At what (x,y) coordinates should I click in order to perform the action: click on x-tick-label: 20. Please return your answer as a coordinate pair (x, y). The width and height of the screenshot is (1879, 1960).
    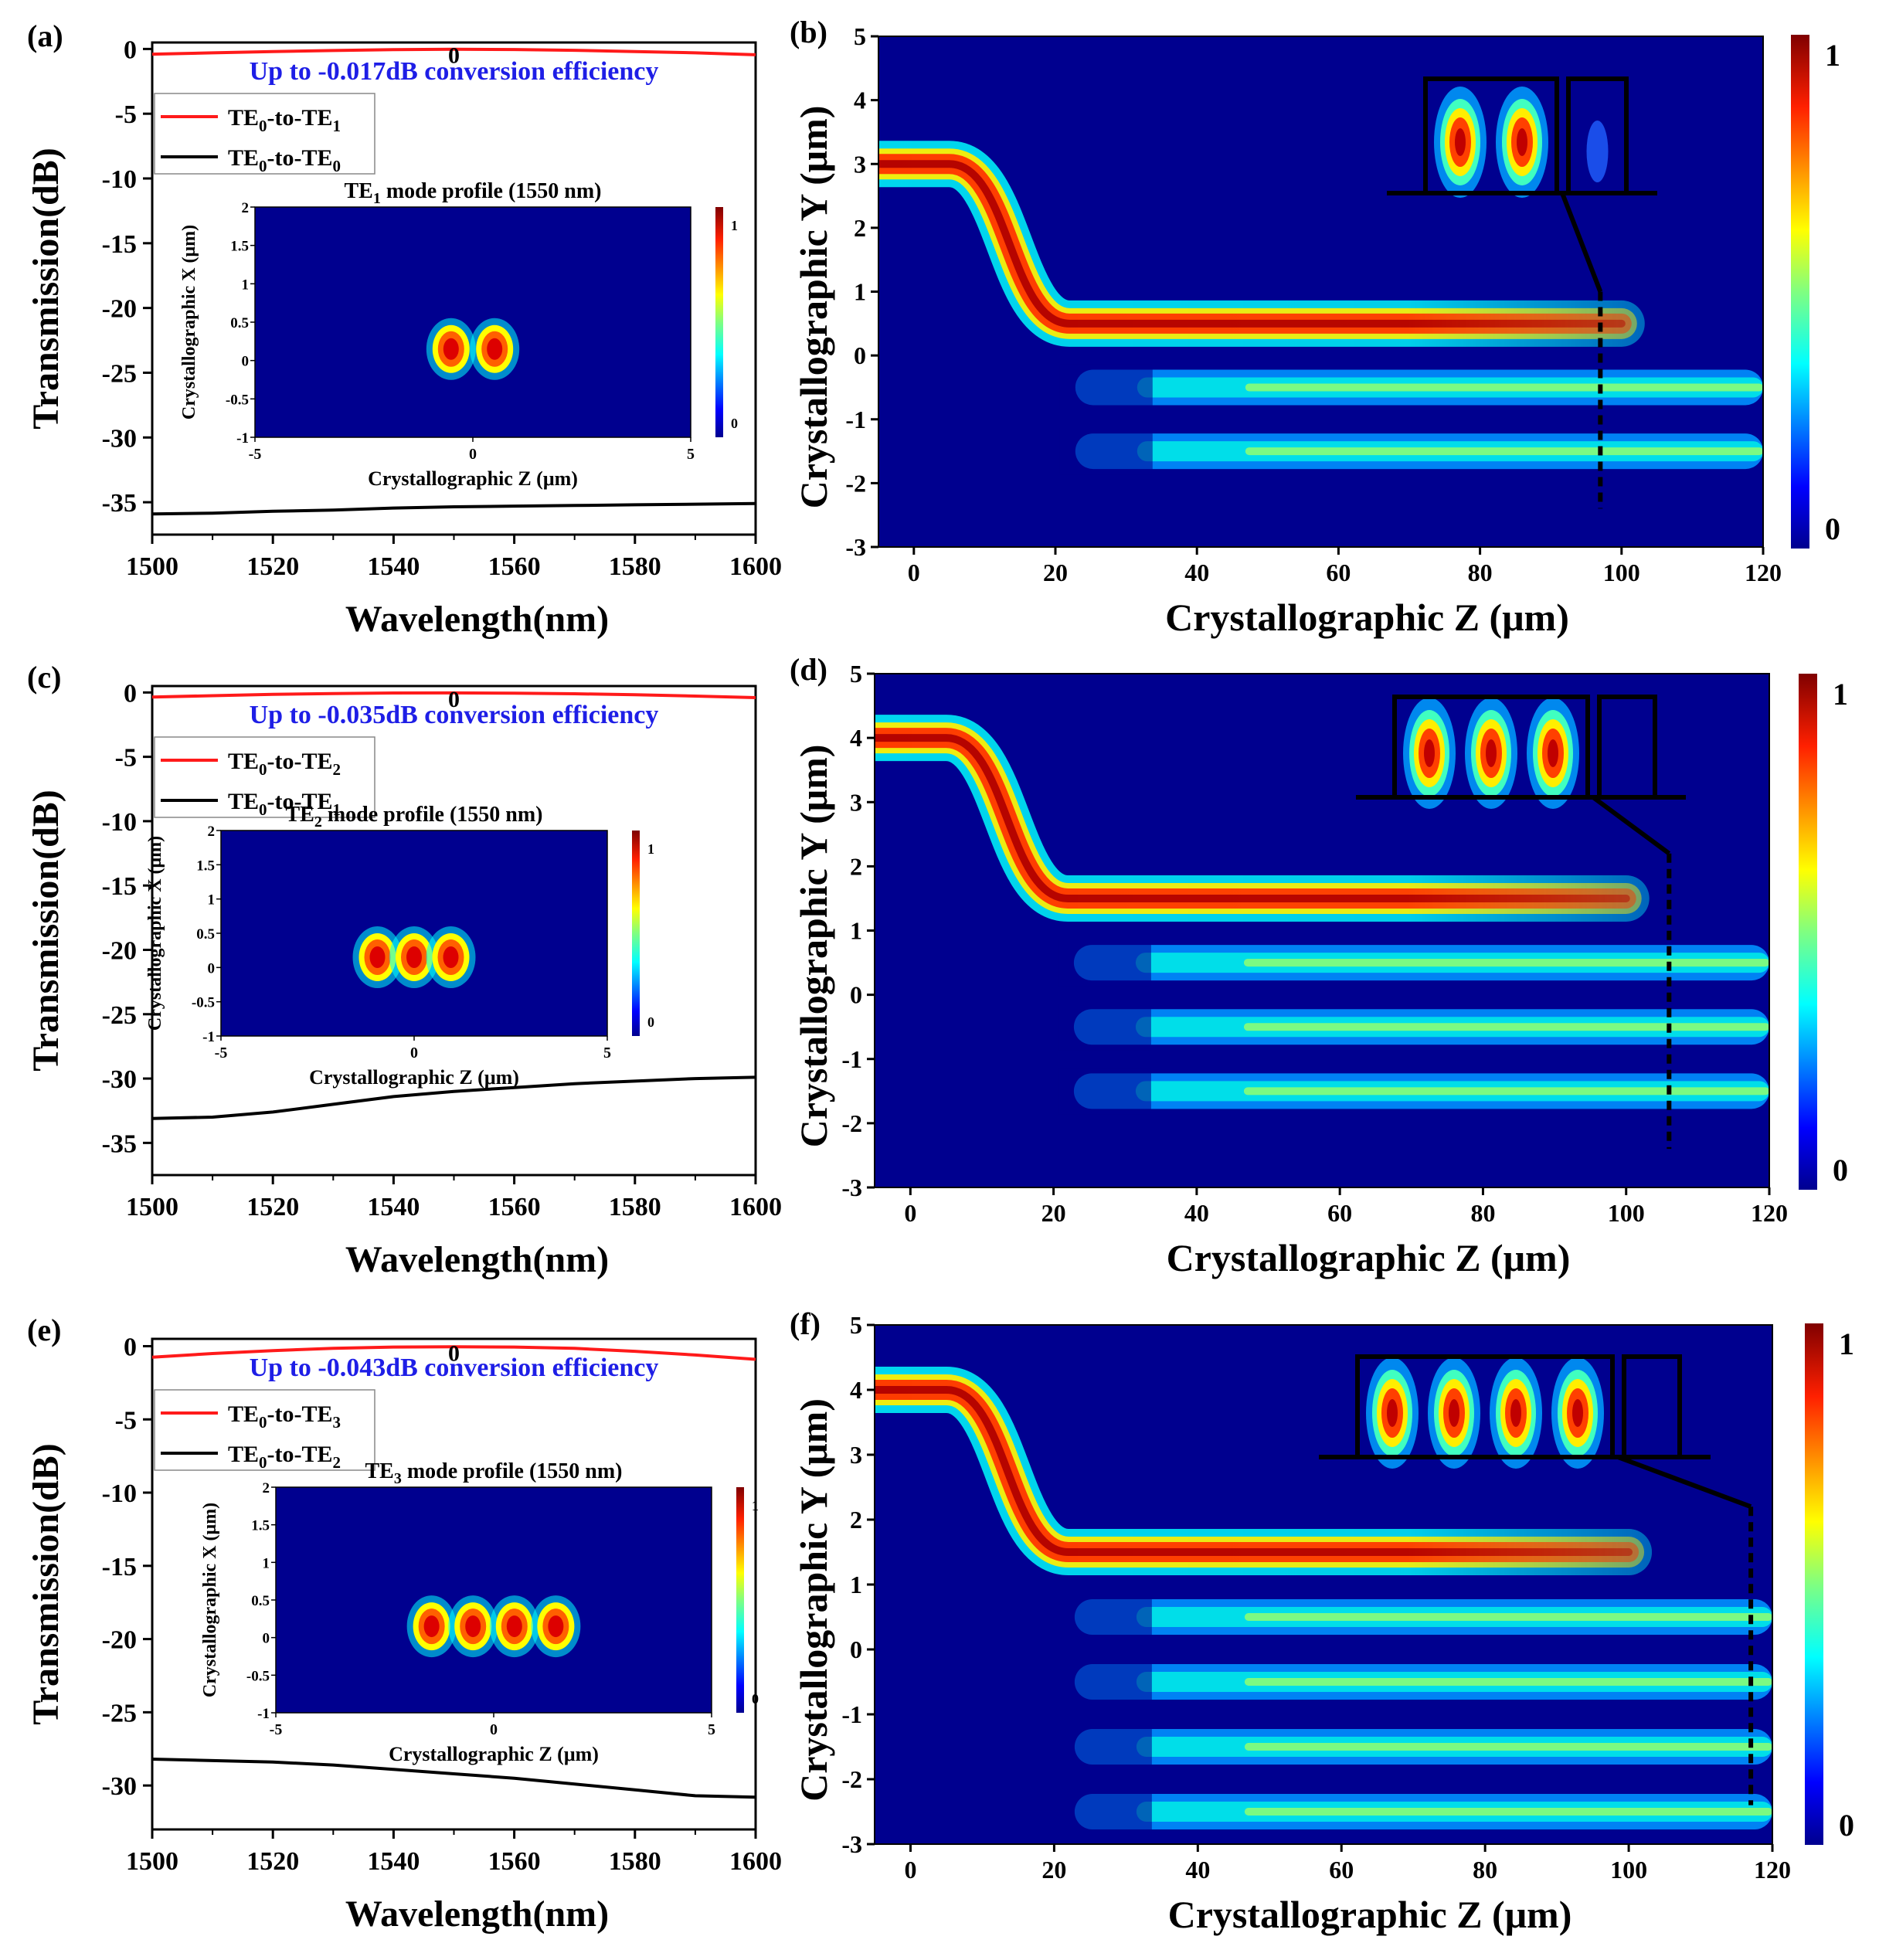
    Looking at the image, I should click on (1053, 1213).